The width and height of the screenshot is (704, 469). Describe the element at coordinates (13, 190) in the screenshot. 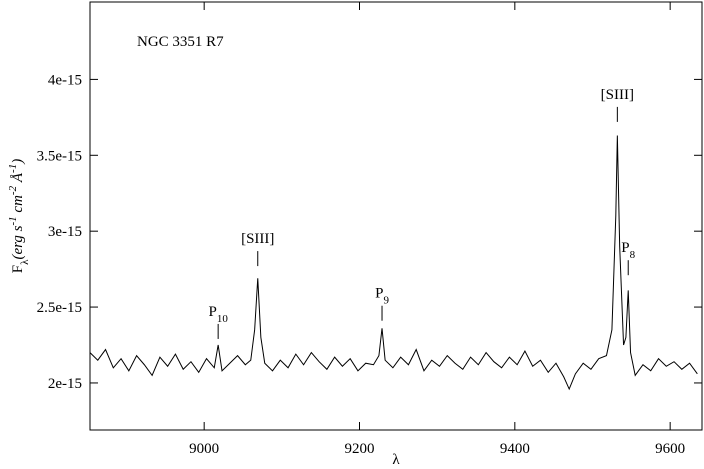

I see `y-label-part: -2` at that location.